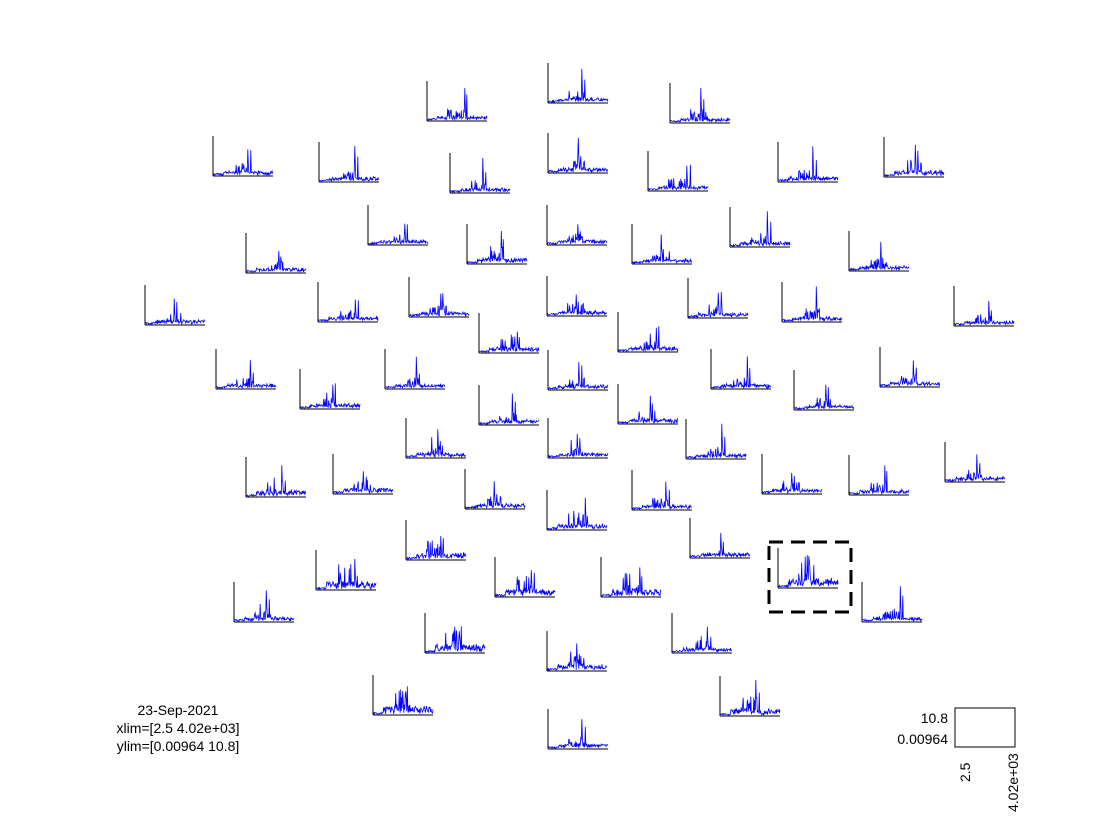 The width and height of the screenshot is (1120, 840). What do you see at coordinates (934, 718) in the screenshot?
I see `scale-ymax-label: 10.8` at bounding box center [934, 718].